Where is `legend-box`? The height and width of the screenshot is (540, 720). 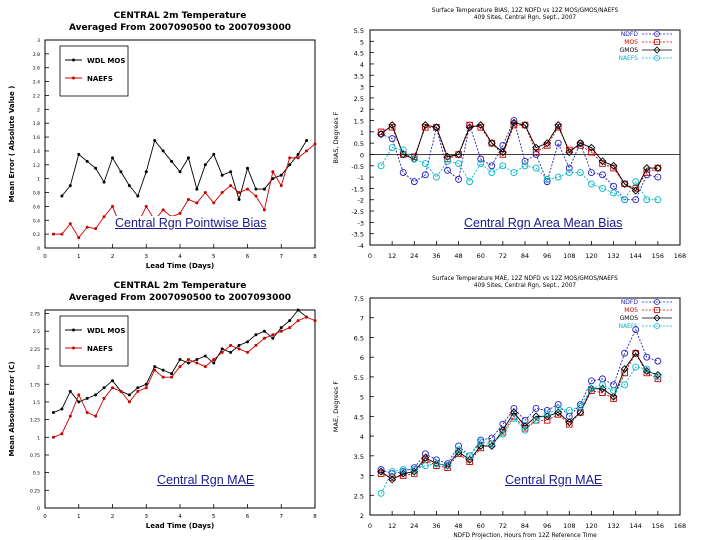 legend-box is located at coordinates (94, 341).